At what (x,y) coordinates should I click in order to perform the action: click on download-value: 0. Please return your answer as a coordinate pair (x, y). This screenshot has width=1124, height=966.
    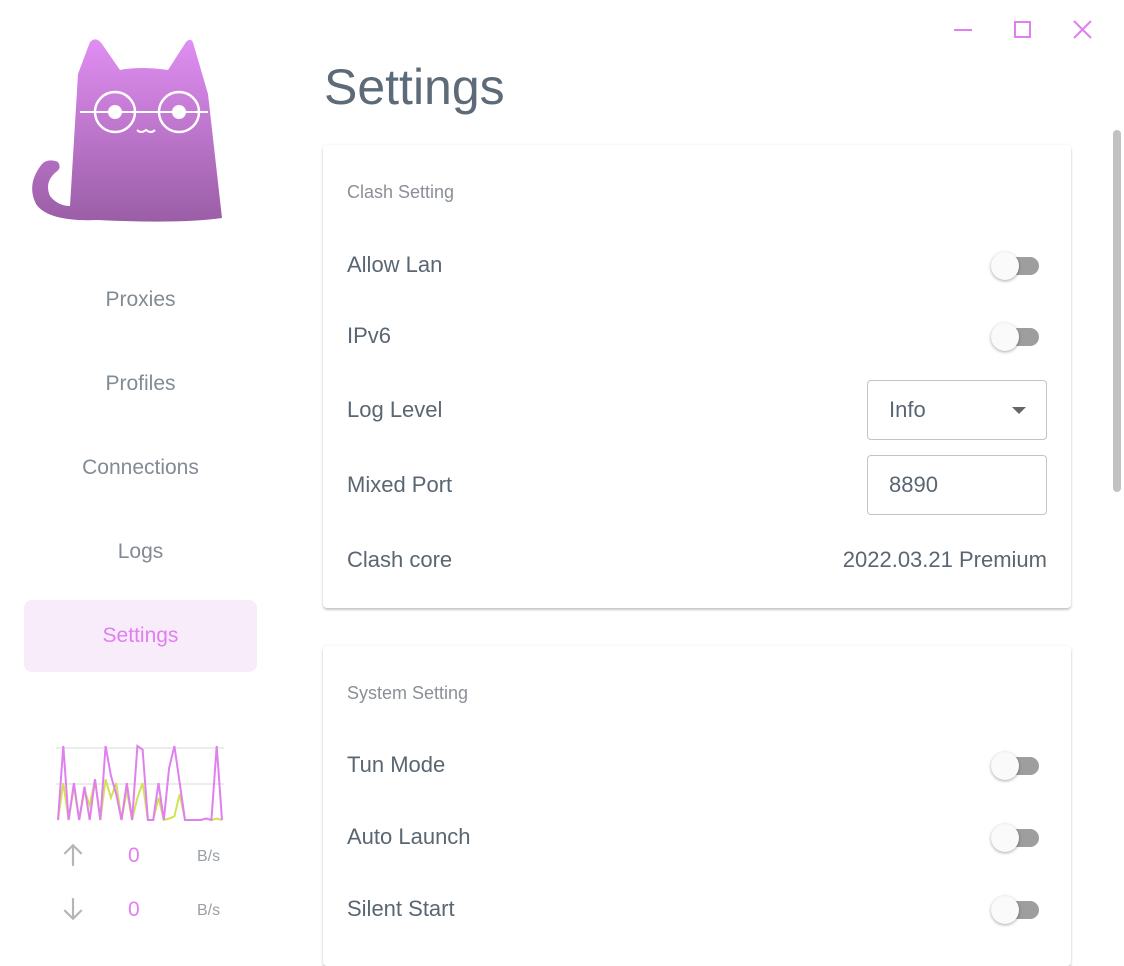
    Looking at the image, I should click on (134, 909).